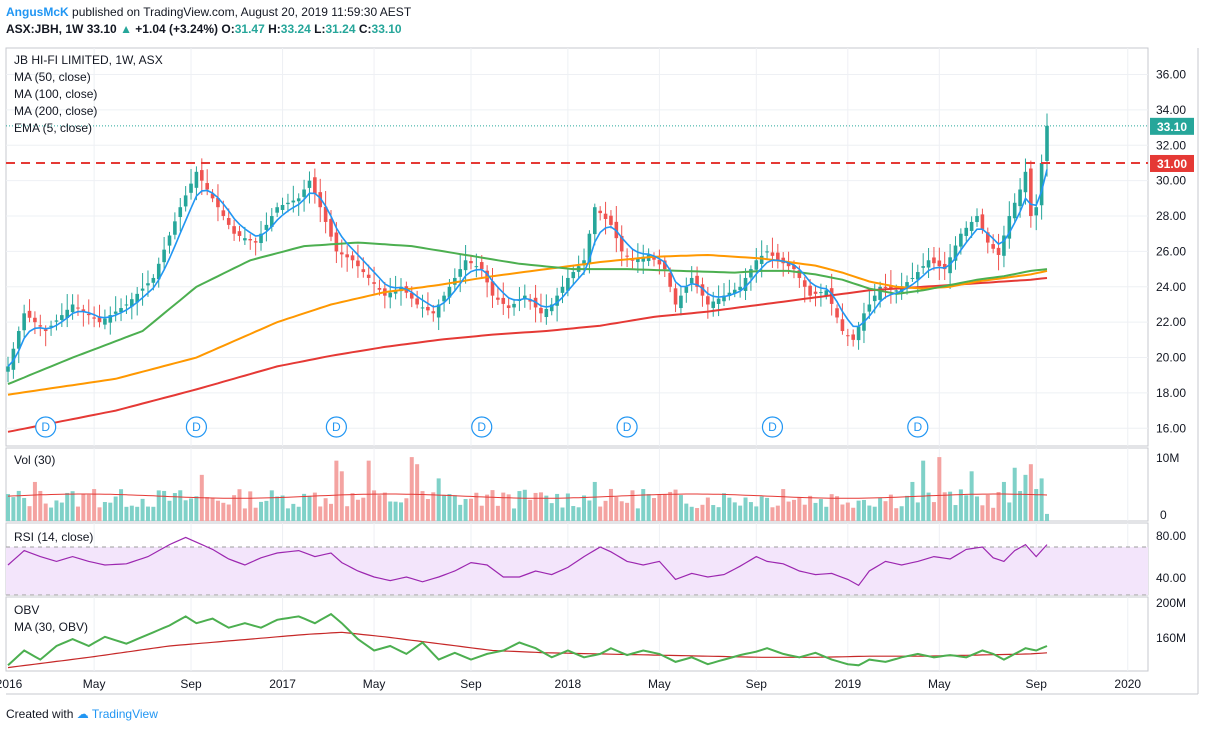 The height and width of the screenshot is (732, 1207). I want to click on tradingview-logo-icon: ☁, so click(82, 714).